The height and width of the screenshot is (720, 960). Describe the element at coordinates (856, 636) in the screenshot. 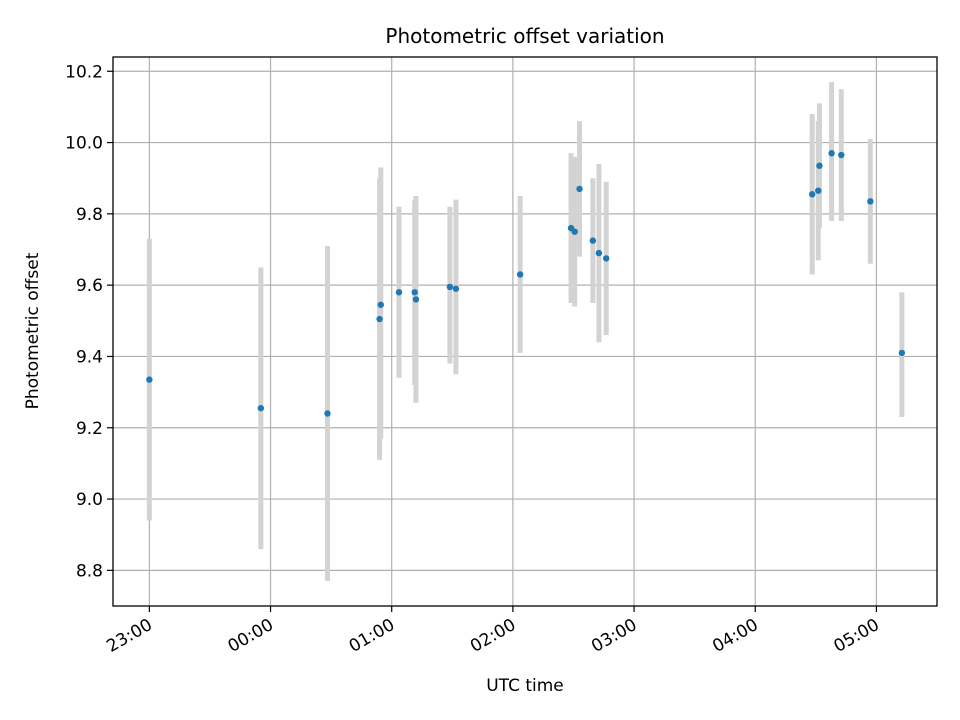

I see `x-tick-label: 05:00` at that location.